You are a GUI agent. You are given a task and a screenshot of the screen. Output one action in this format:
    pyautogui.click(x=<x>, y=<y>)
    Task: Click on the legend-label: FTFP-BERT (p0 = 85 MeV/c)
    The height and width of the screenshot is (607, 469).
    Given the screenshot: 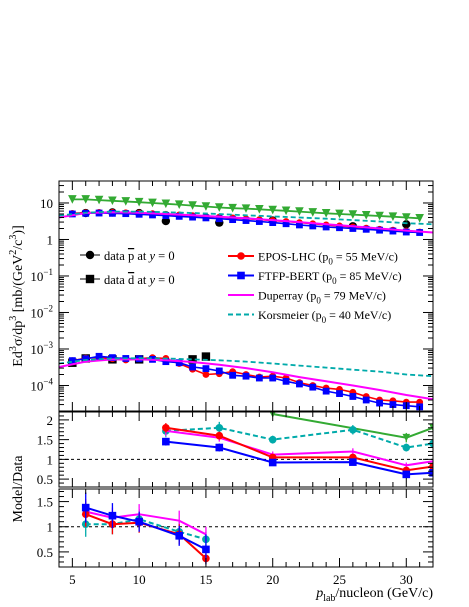 What is the action you would take?
    pyautogui.click(x=330, y=277)
    